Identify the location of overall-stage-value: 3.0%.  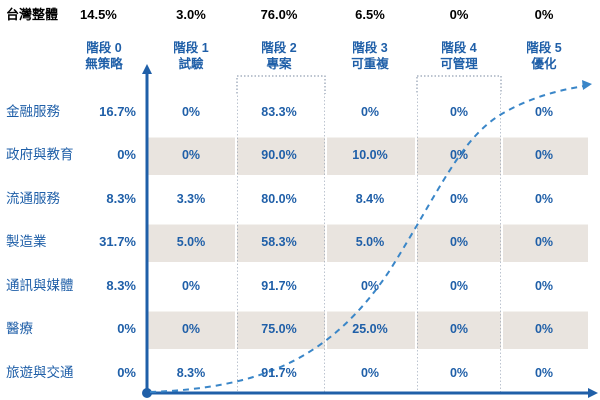
(191, 14).